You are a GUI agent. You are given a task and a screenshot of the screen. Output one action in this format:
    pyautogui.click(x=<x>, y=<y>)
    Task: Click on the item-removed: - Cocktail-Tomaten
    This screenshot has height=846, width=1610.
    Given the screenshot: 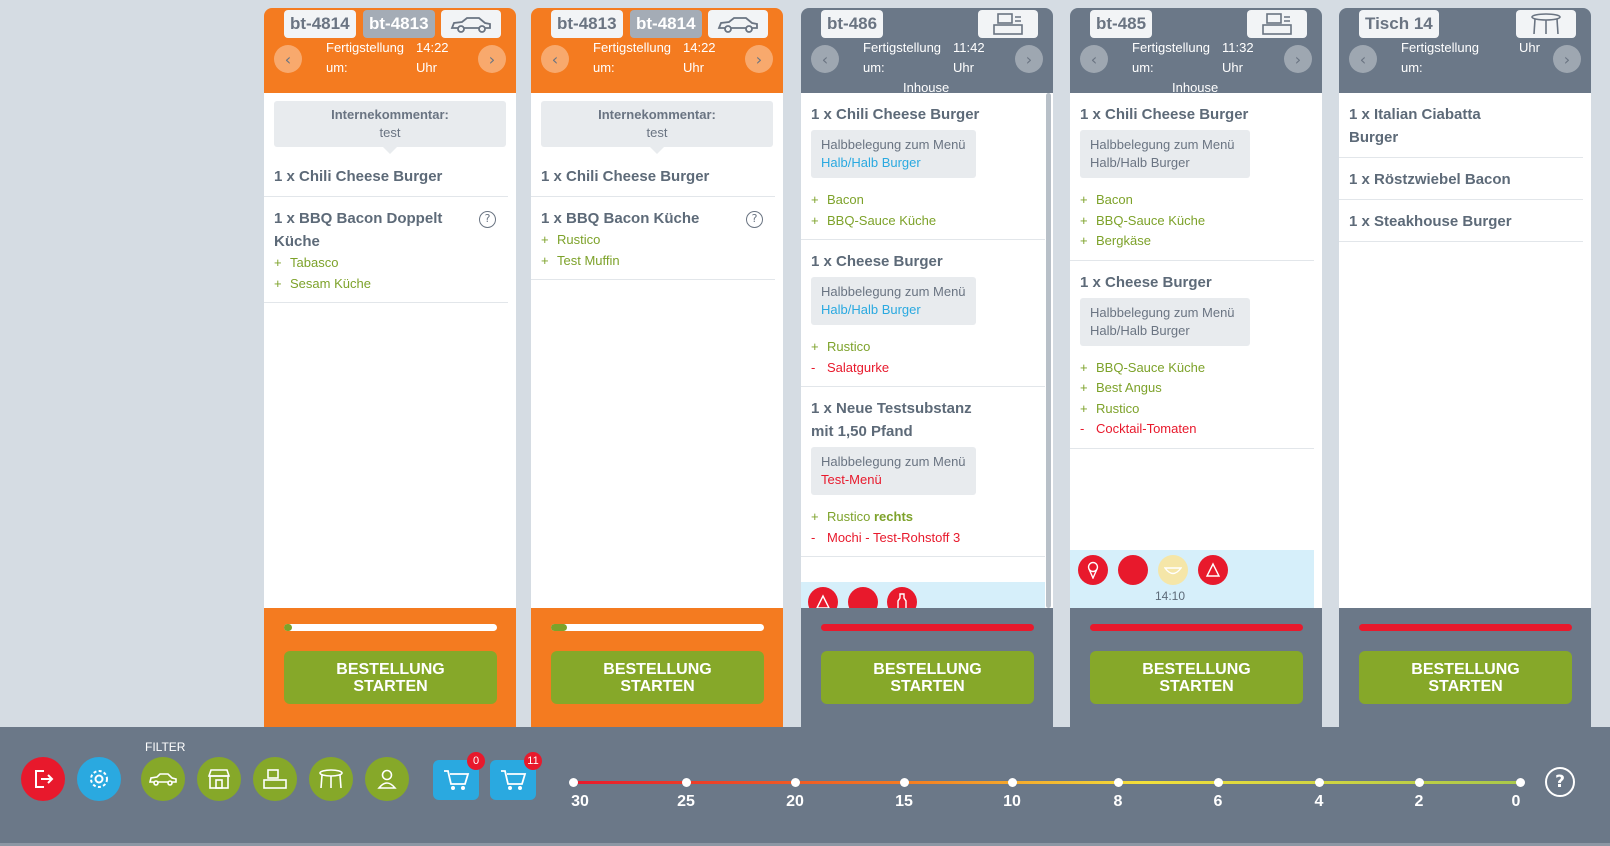 What is the action you would take?
    pyautogui.click(x=1138, y=428)
    